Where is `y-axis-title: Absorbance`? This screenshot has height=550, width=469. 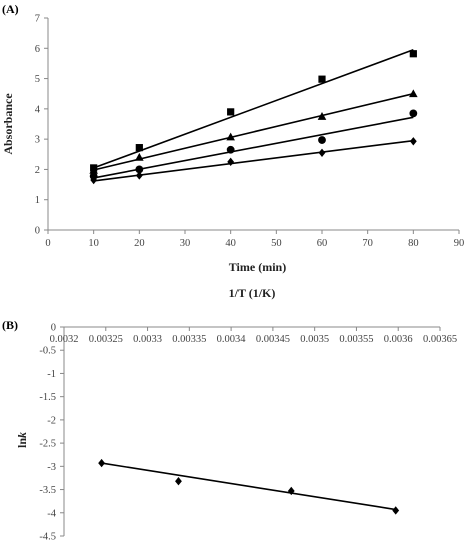 y-axis-title: Absorbance is located at coordinates (8, 124).